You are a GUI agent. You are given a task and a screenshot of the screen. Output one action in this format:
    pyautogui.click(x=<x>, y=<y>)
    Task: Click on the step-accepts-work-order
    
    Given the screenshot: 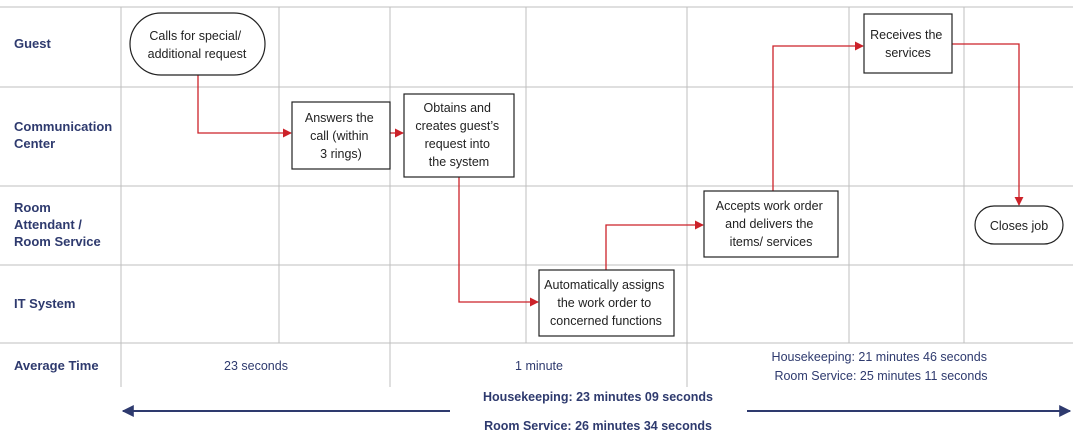 What is the action you would take?
    pyautogui.click(x=771, y=224)
    